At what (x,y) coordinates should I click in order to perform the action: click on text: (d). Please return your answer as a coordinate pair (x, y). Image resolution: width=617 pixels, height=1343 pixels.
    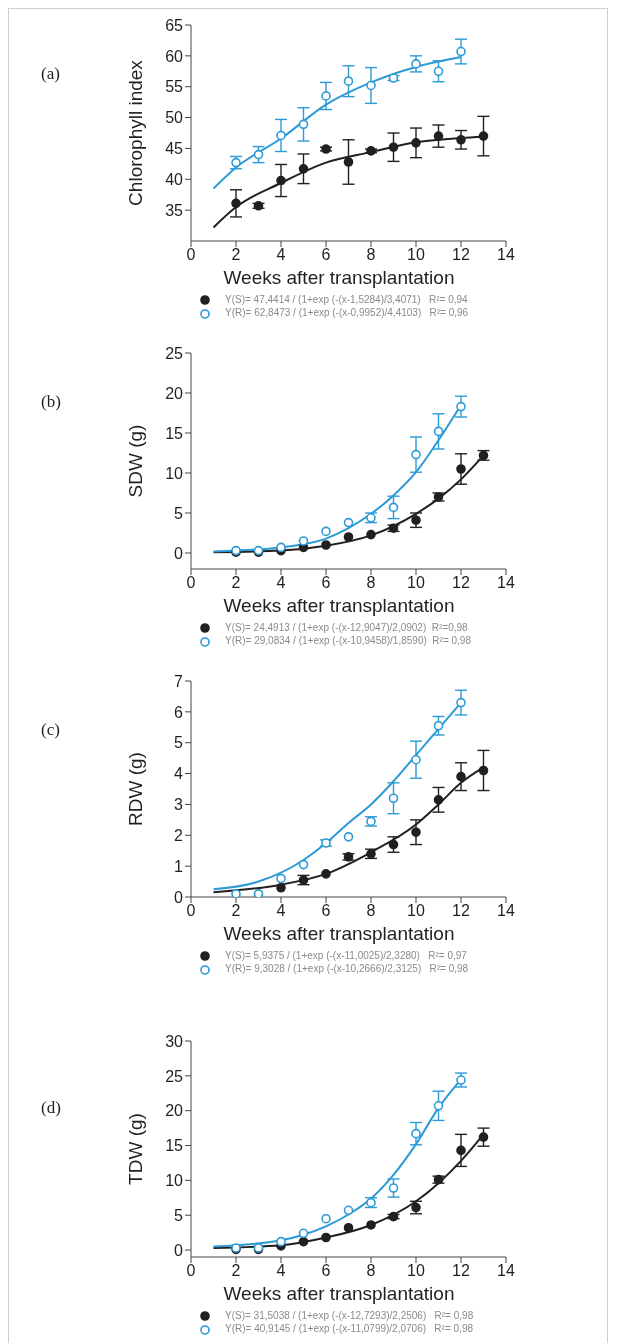
    Looking at the image, I should click on (51, 1108).